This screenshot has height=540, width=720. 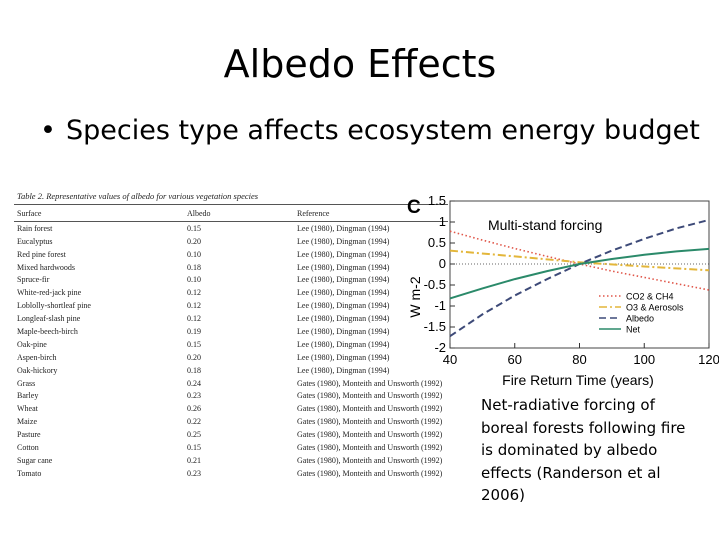 I want to click on legend-label: Albedo, so click(x=640, y=319).